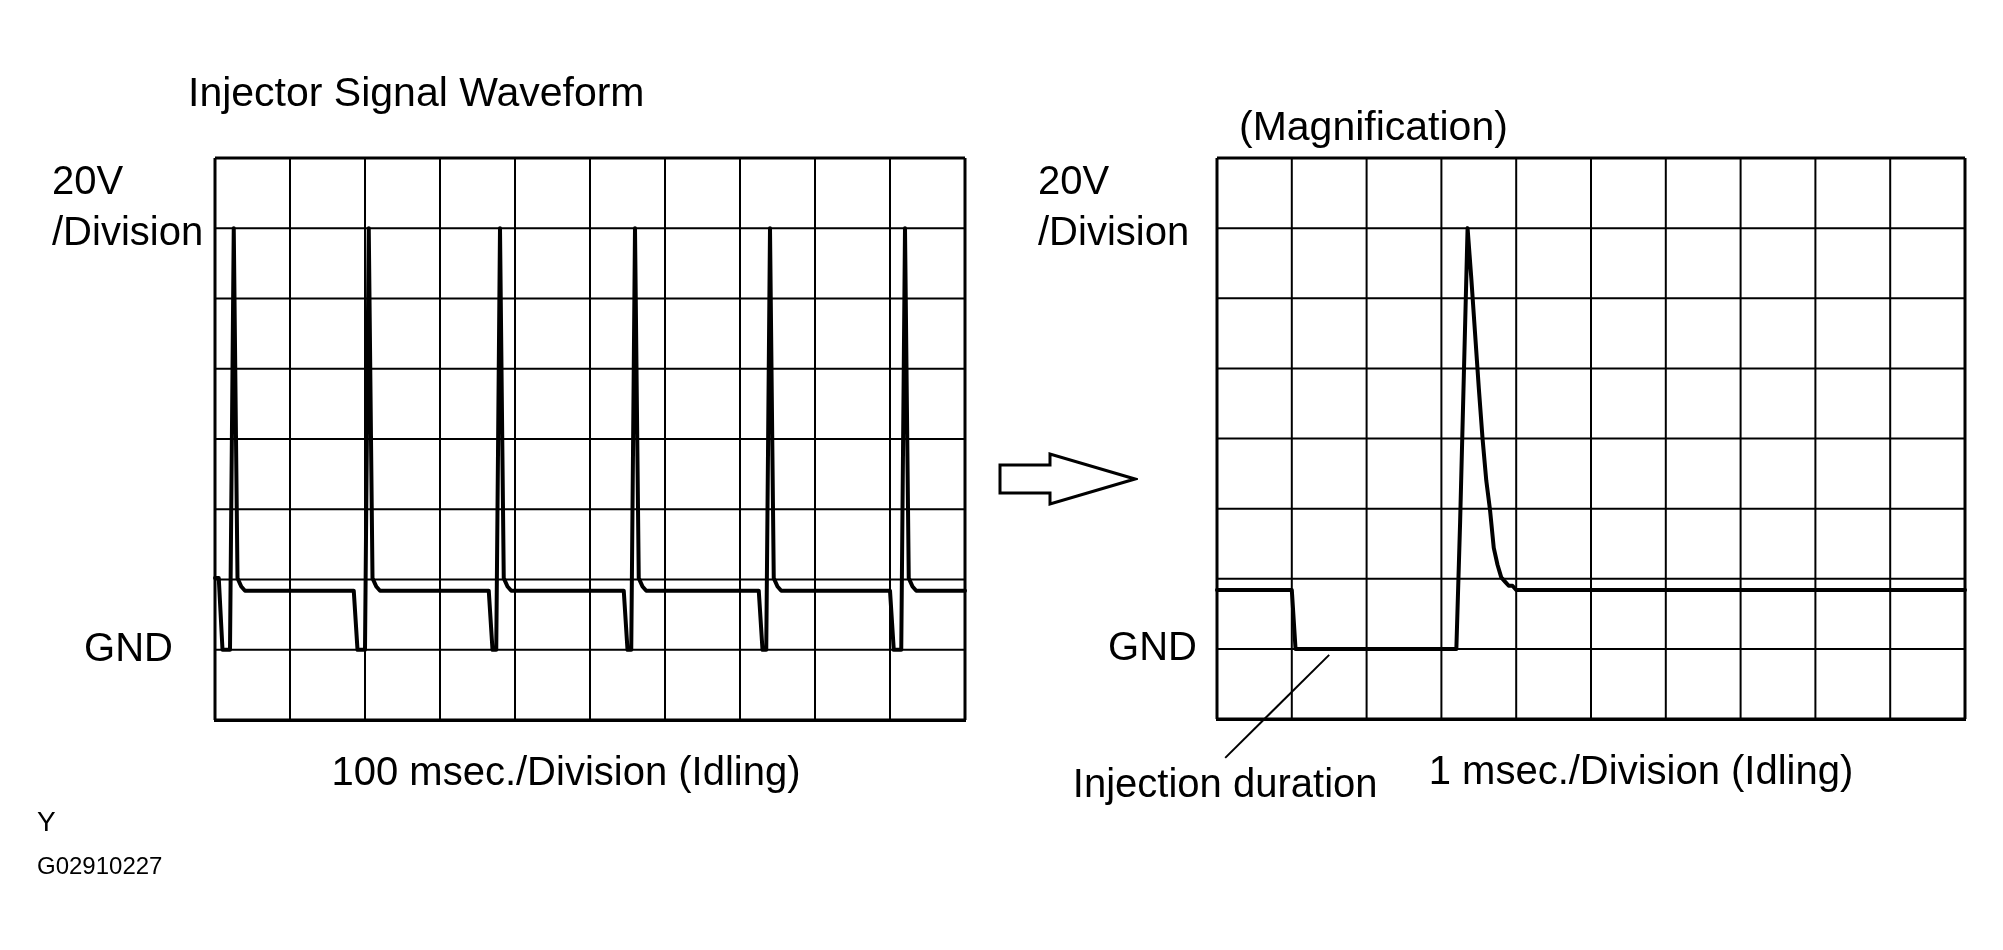 The height and width of the screenshot is (950, 2003). What do you see at coordinates (46, 821) in the screenshot?
I see `text: Y` at bounding box center [46, 821].